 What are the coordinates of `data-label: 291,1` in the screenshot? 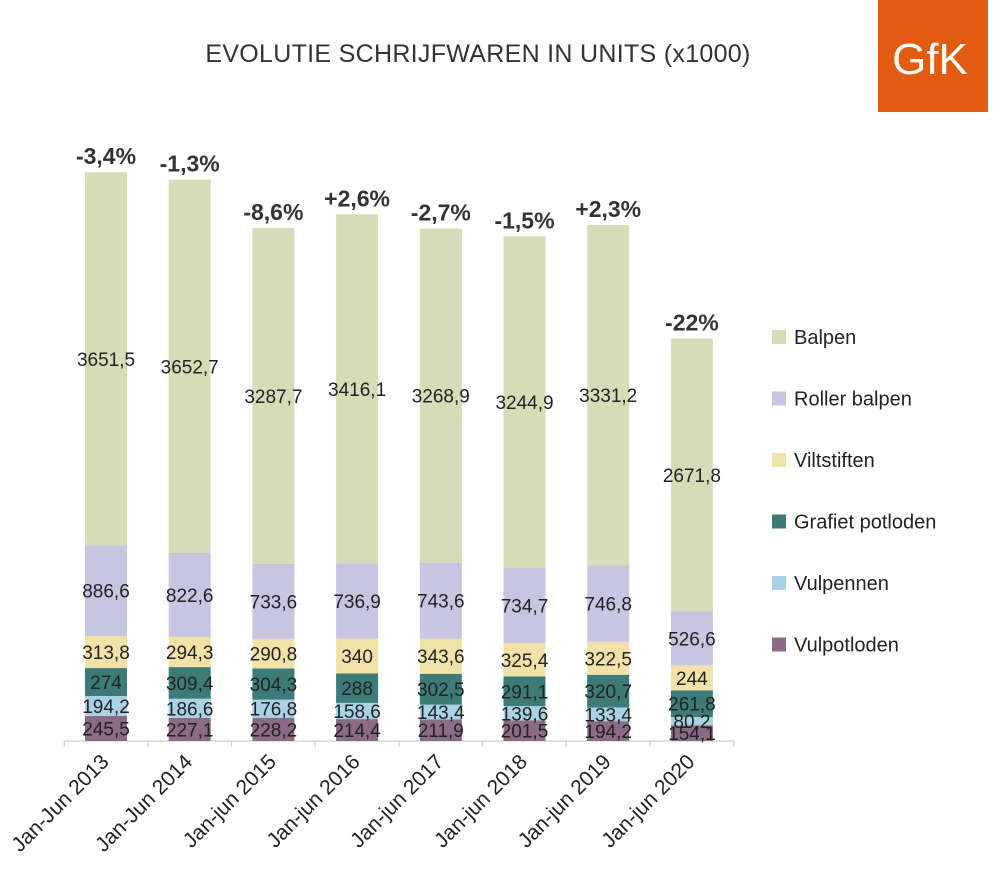 It's located at (525, 692).